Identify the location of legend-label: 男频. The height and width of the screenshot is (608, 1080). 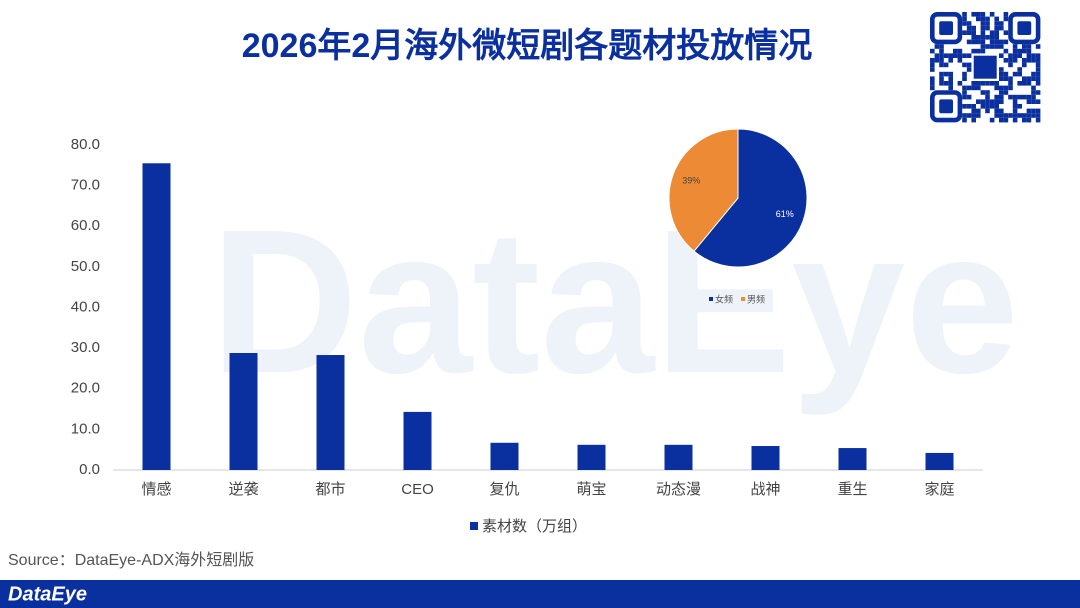
(756, 298).